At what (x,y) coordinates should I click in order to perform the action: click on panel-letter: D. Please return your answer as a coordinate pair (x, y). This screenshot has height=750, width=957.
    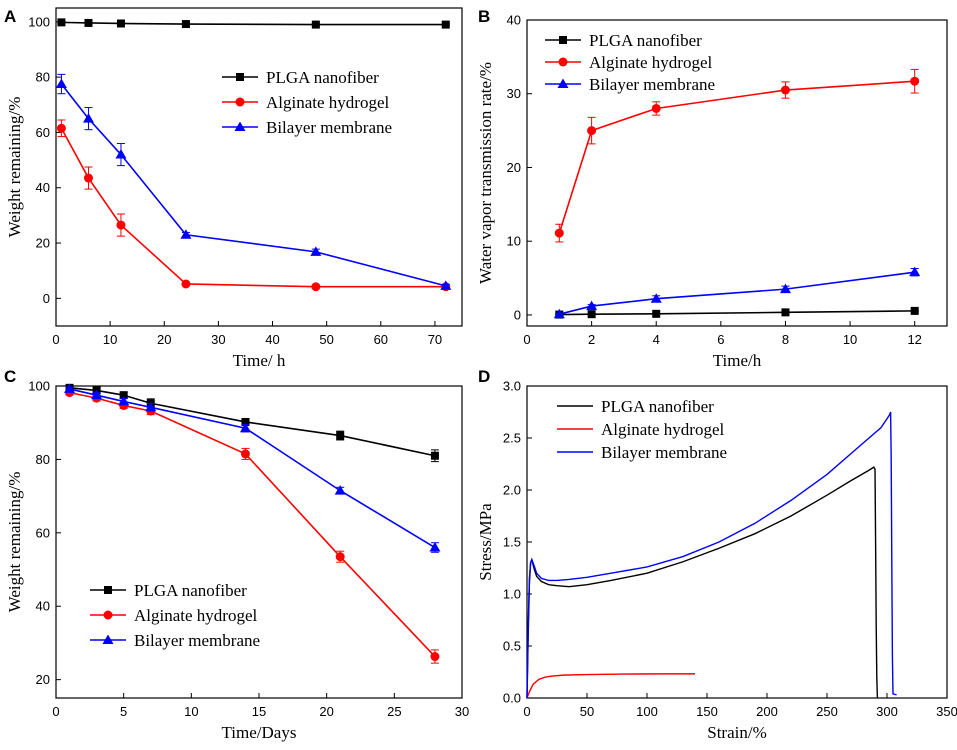
    Looking at the image, I should click on (484, 376).